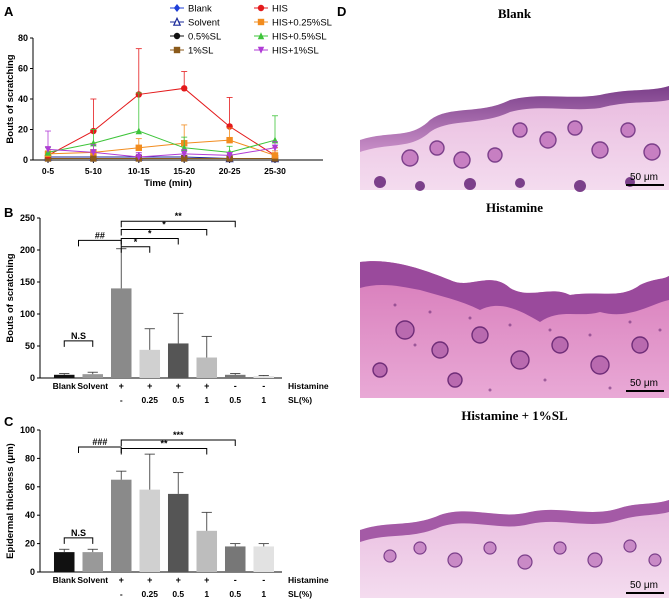  What do you see at coordinates (514, 513) in the screenshot?
I see `histology-image-histamine-sl` at bounding box center [514, 513].